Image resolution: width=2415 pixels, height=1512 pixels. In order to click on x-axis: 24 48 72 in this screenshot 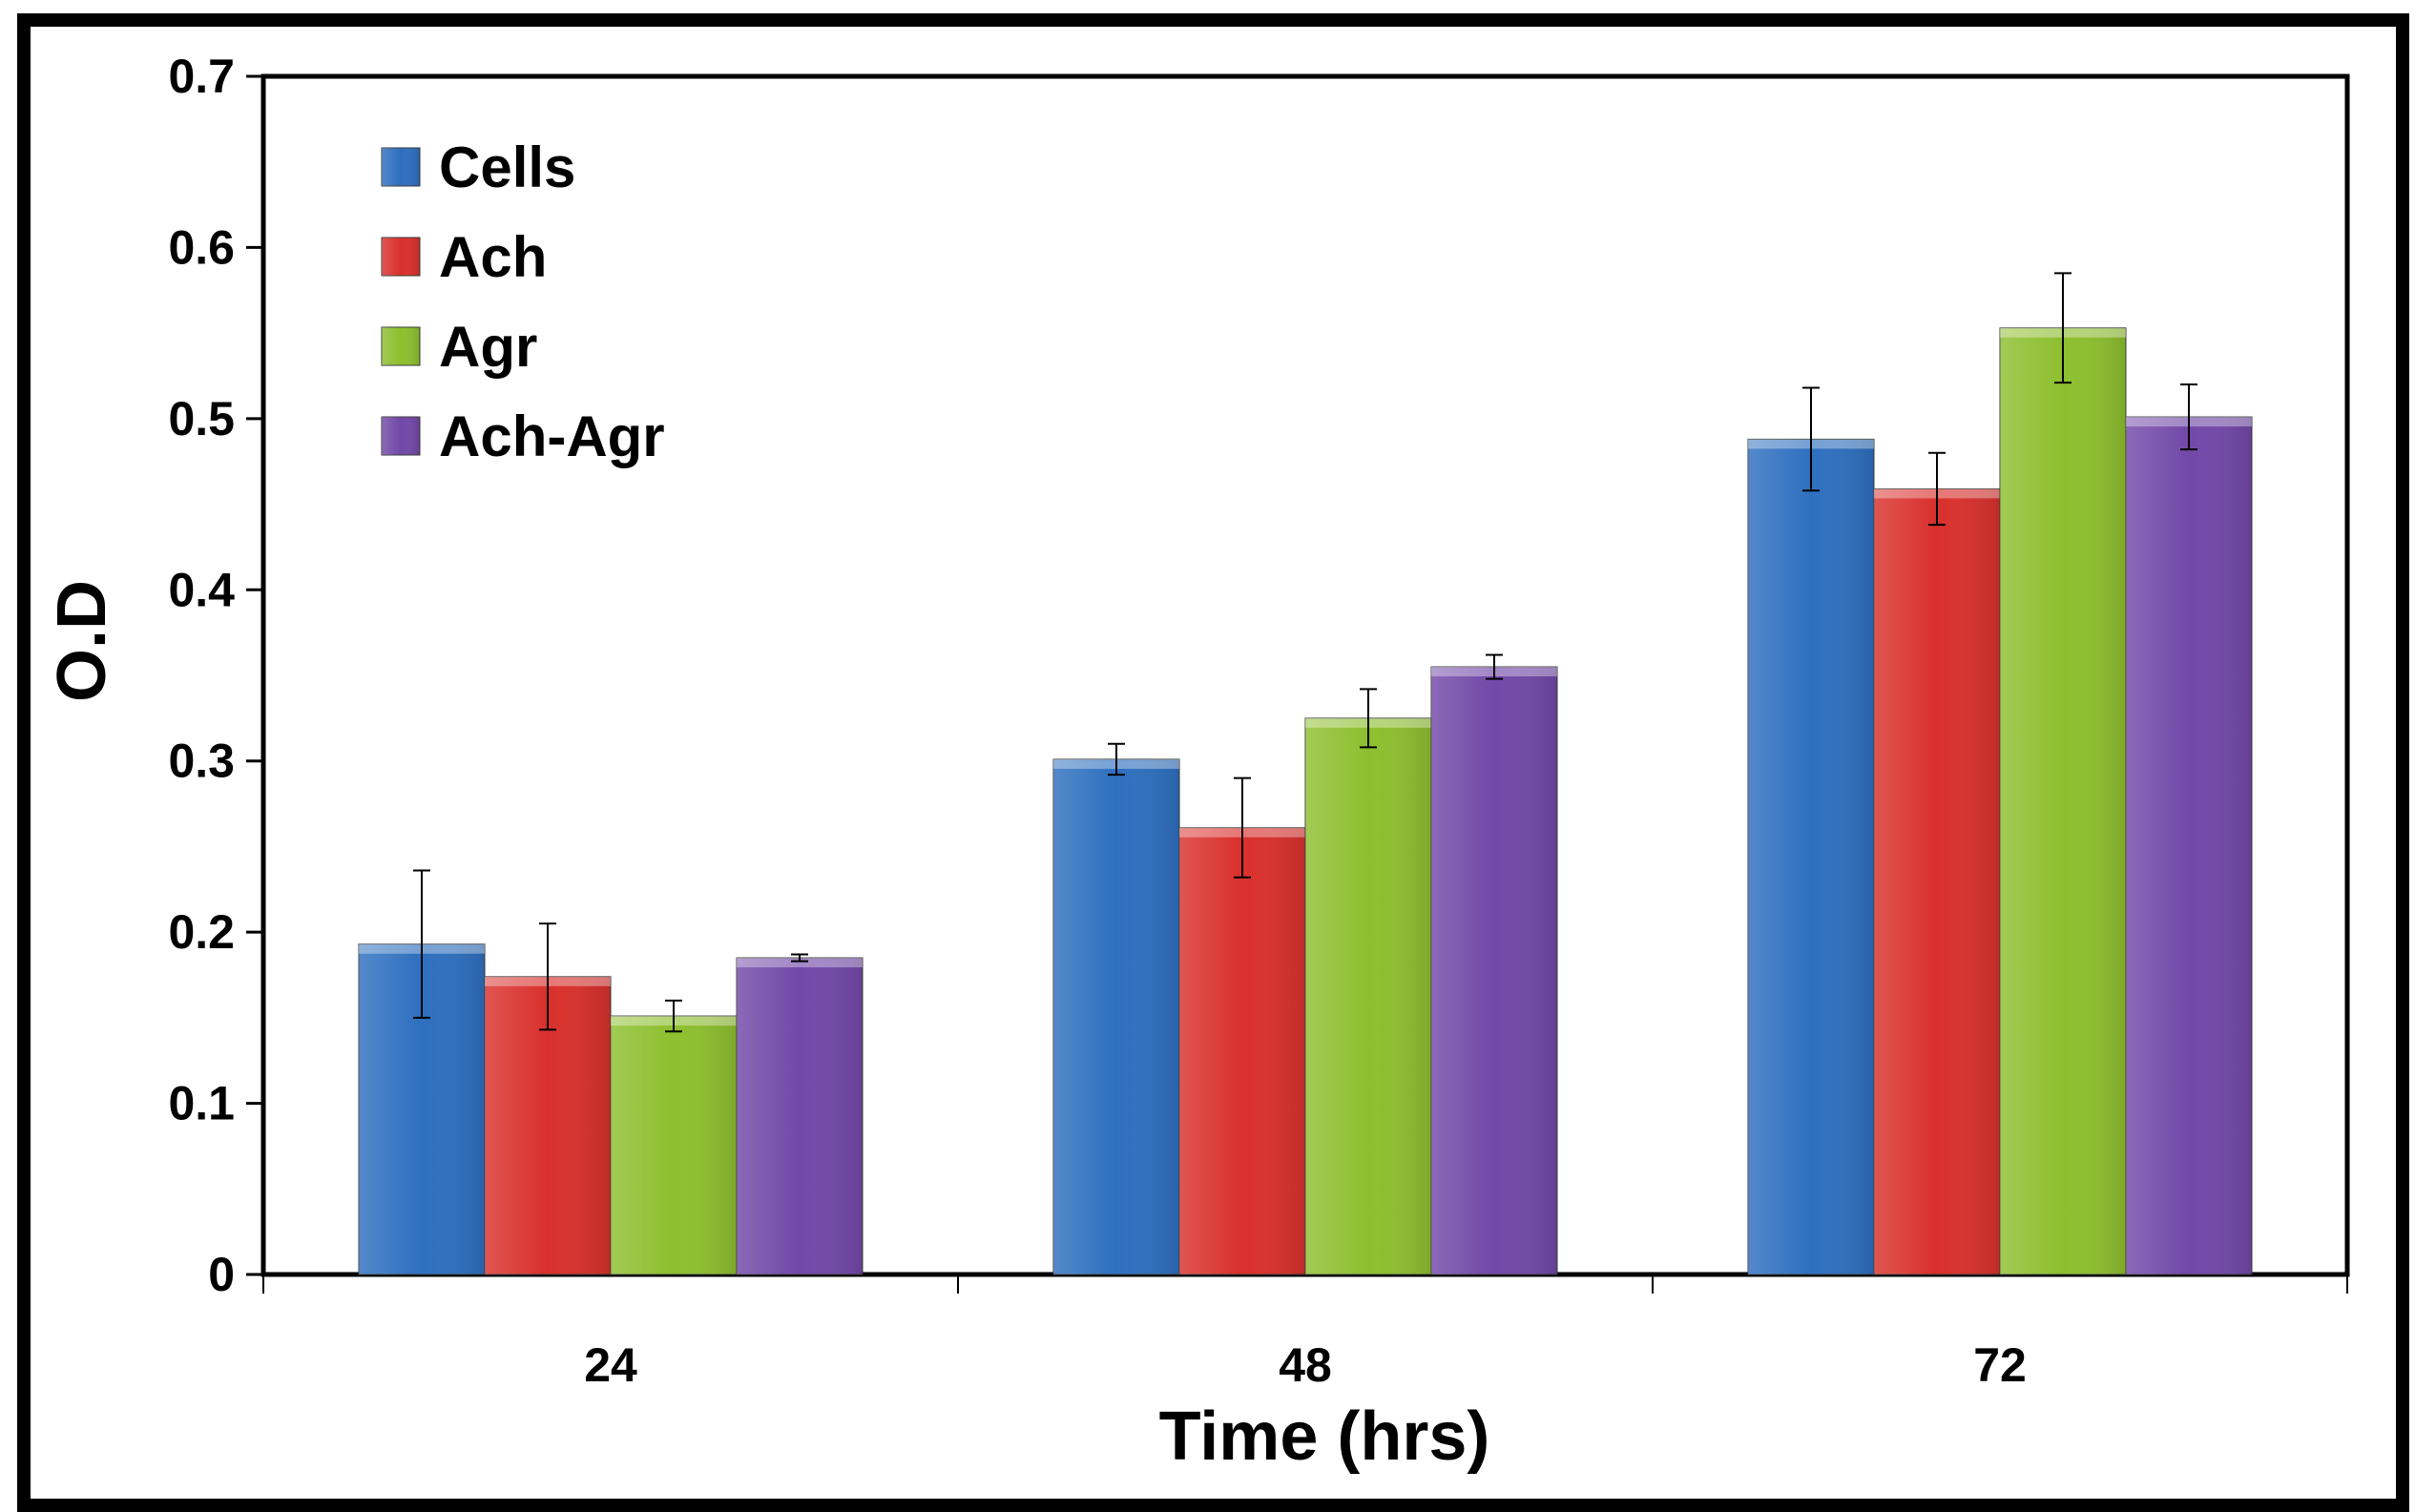, I will do `click(1305, 1333)`.